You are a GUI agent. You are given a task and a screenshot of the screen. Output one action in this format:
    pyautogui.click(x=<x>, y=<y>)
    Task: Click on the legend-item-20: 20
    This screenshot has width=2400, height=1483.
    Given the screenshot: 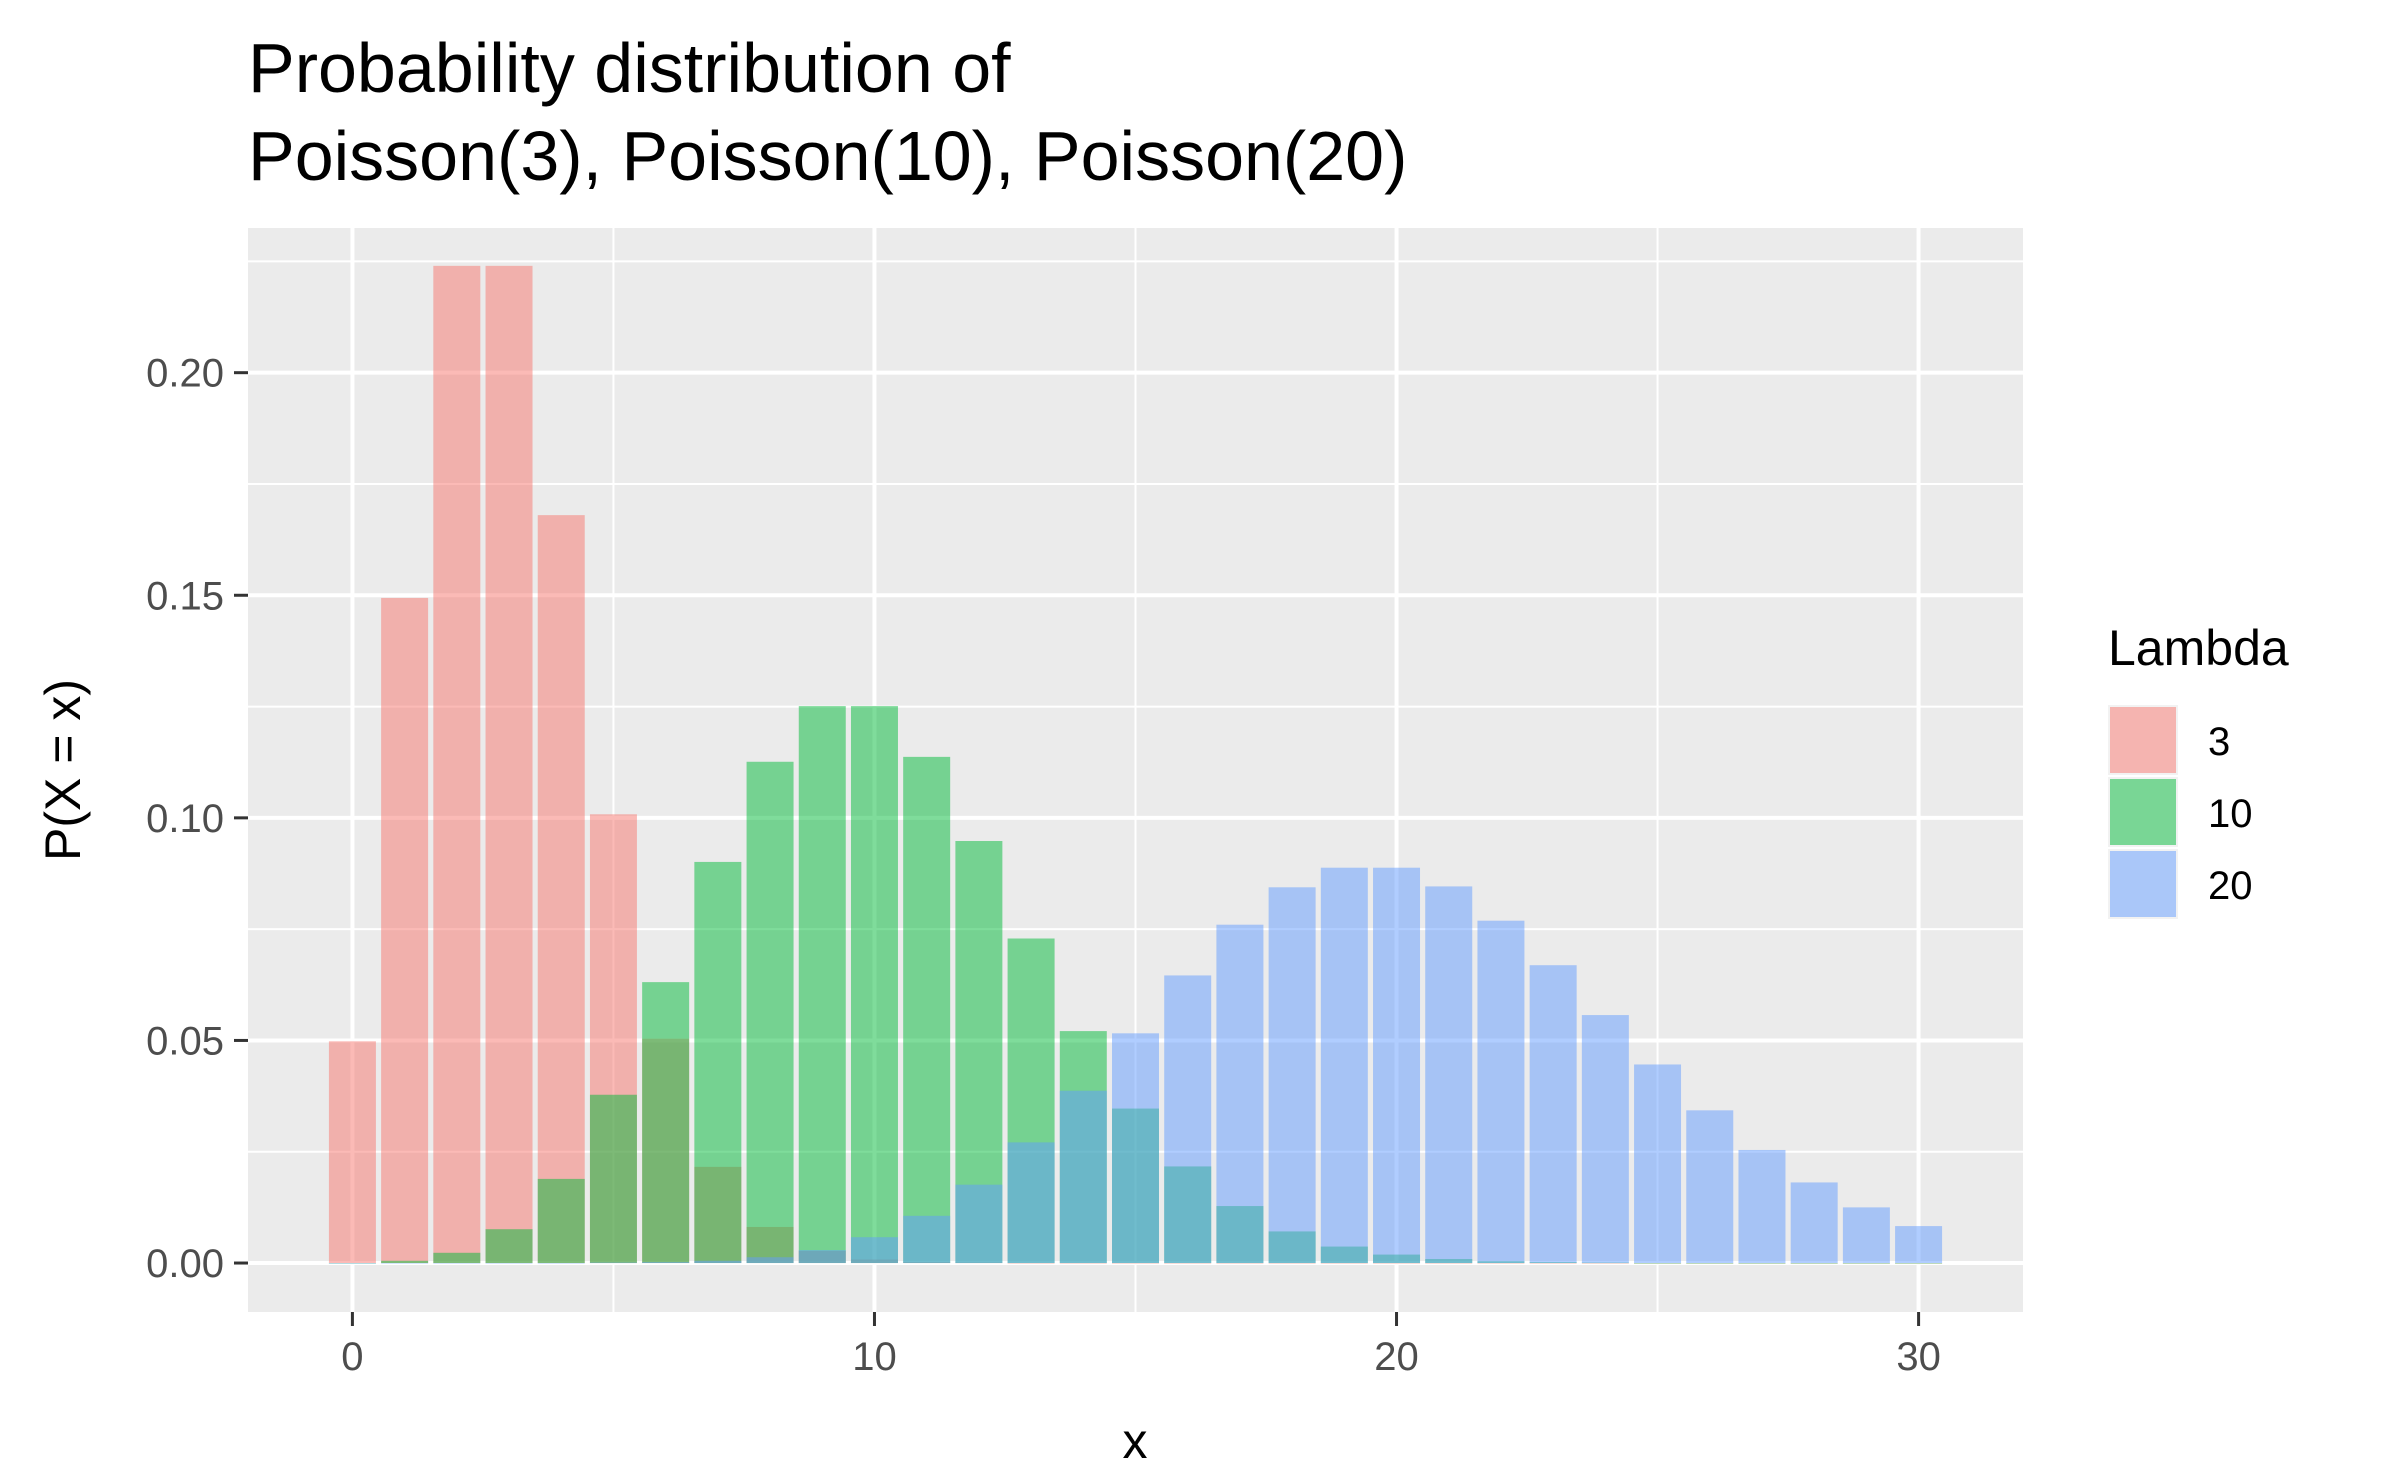 What is the action you would take?
    pyautogui.click(x=2180, y=884)
    